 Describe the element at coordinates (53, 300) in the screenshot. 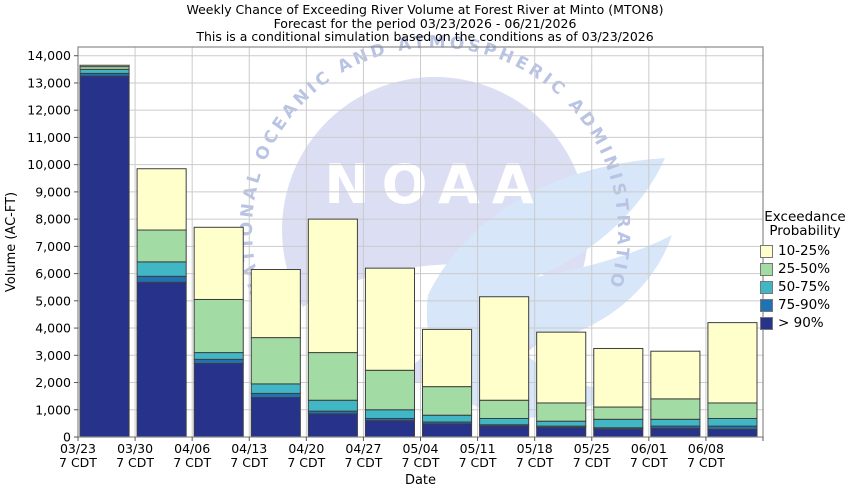

I see `y-tick-label: 5,000` at that location.